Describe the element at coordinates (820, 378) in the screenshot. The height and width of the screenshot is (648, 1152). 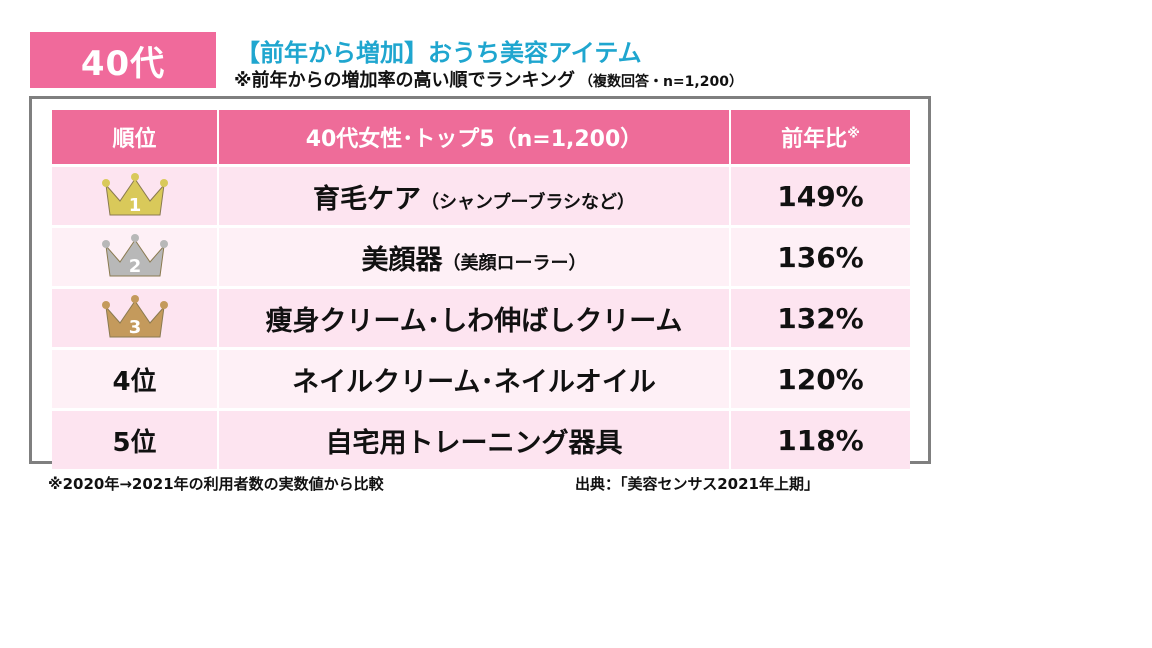
I see `ratio-cell: 120%` at that location.